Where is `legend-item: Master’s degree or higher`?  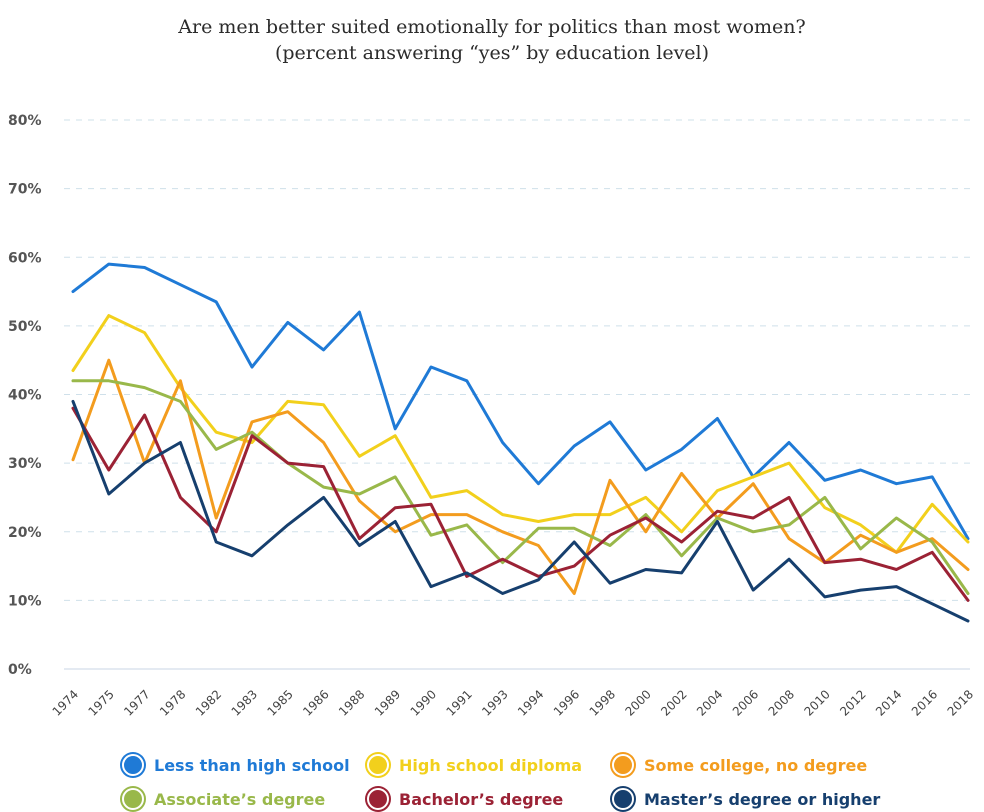
legend-item: Master’s degree or higher is located at coordinates (746, 799).